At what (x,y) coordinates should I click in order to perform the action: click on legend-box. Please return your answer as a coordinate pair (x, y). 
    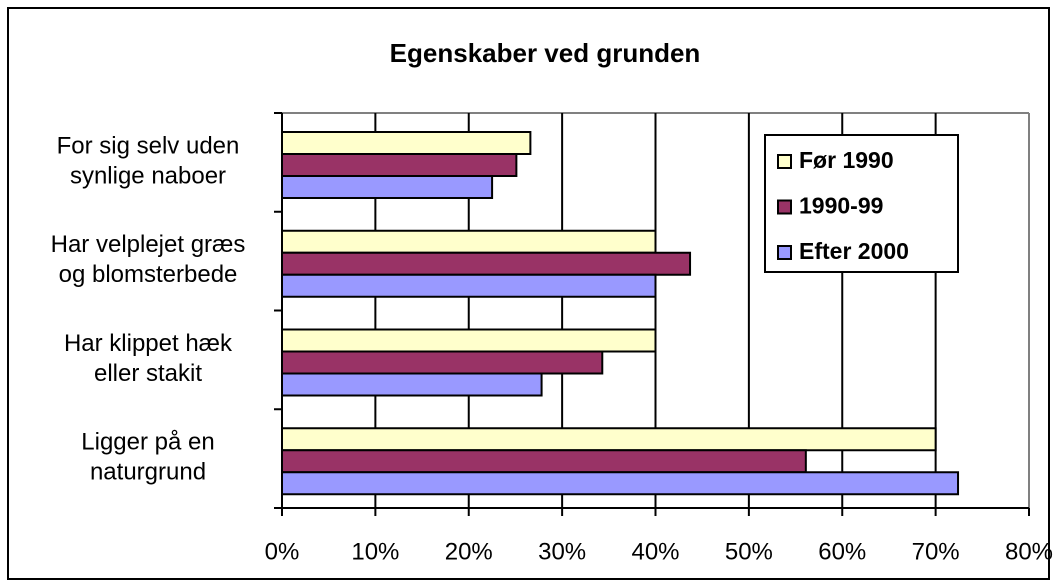
    Looking at the image, I should click on (861, 203).